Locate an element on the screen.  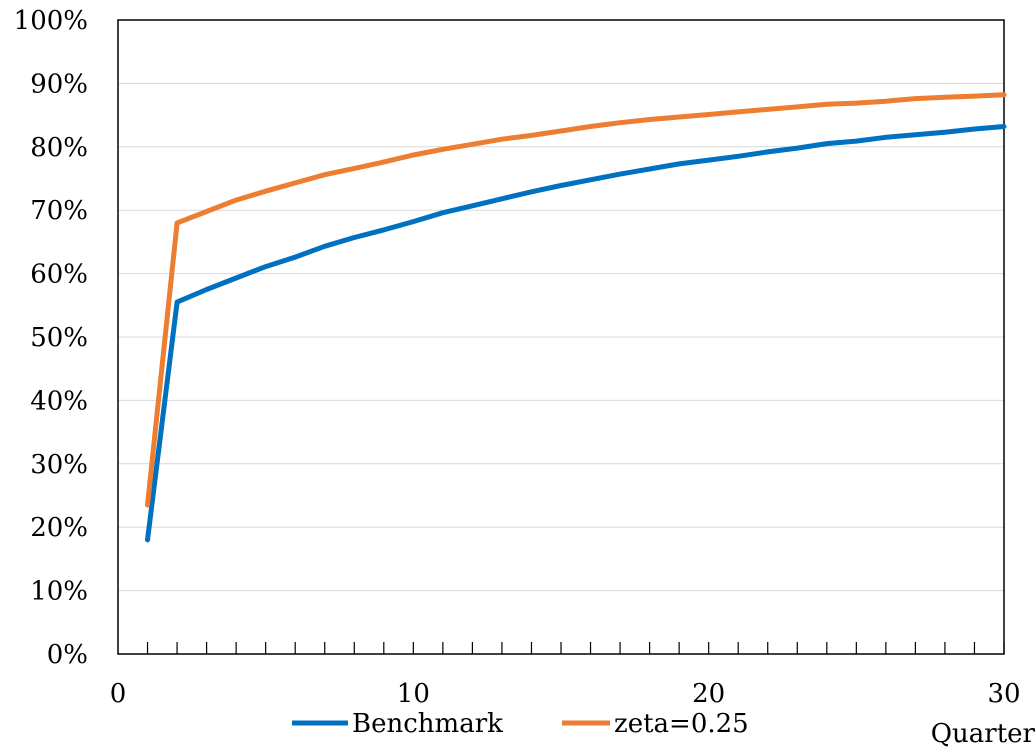
y-axis-tick-labels: 0% 10% 20% 30% 40% 50% 60% 70% 80% 90% 100% is located at coordinates (51, 338).